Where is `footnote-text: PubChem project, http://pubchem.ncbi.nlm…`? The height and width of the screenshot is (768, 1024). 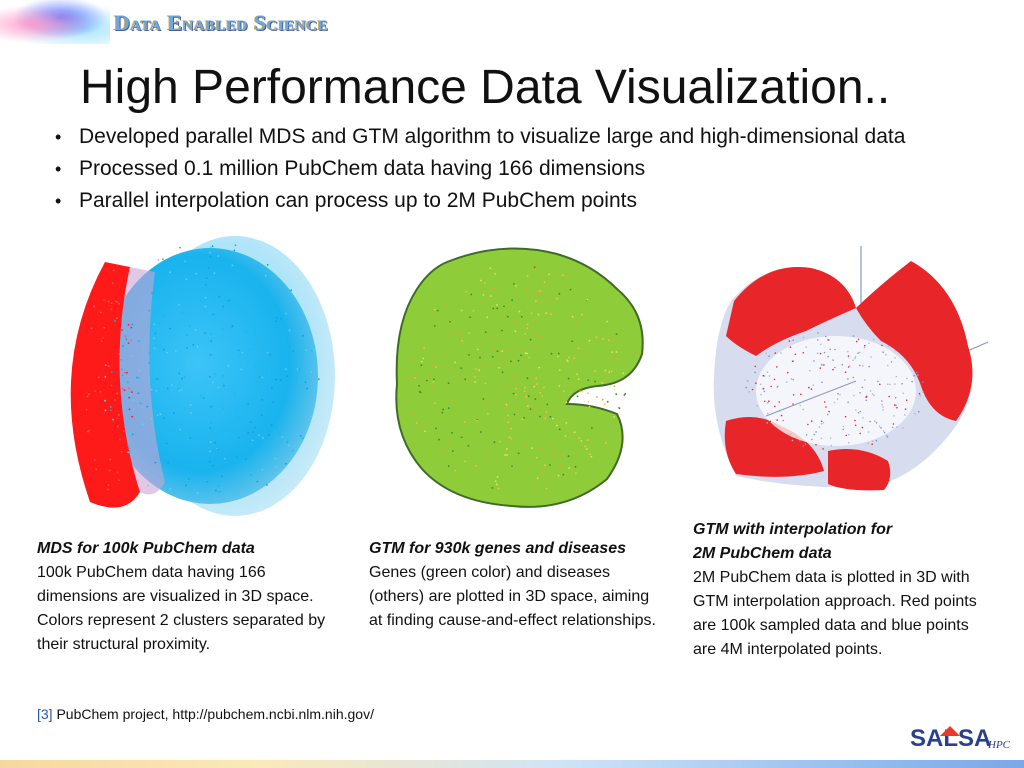
footnote-text: PubChem project, http://pubchem.ncbi.nlm… is located at coordinates (215, 714).